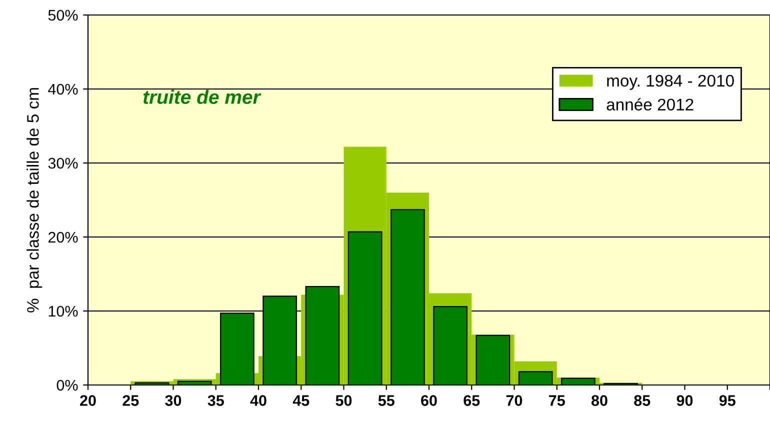  Describe the element at coordinates (258, 400) in the screenshot. I see `x-tick-label: 40` at that location.